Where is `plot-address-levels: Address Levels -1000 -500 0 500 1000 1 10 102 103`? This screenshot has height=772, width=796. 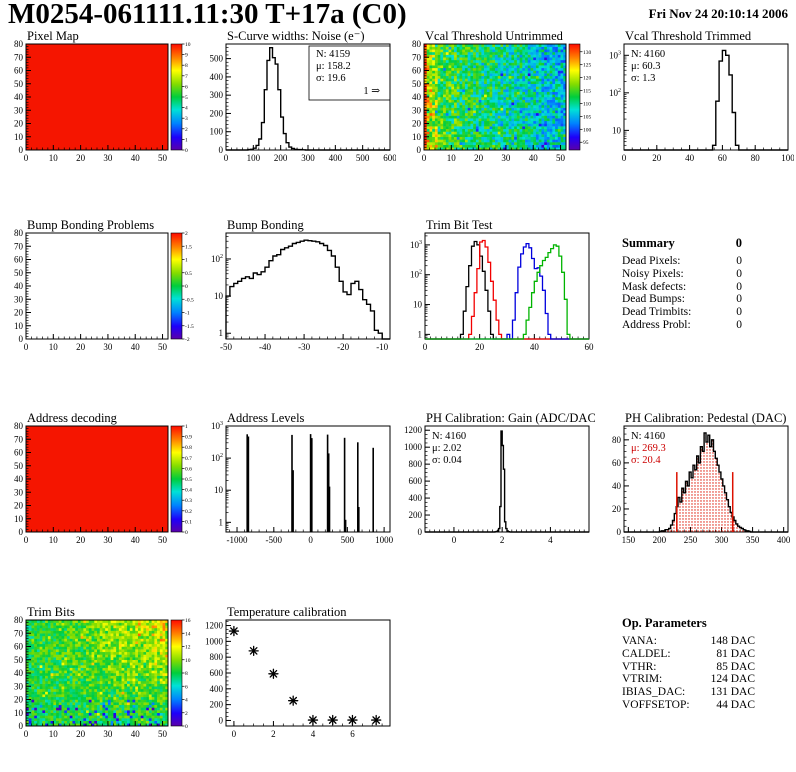 plot-address-levels: Address Levels -1000 -500 0 500 1000 1 10 102 103 is located at coordinates (298, 496).